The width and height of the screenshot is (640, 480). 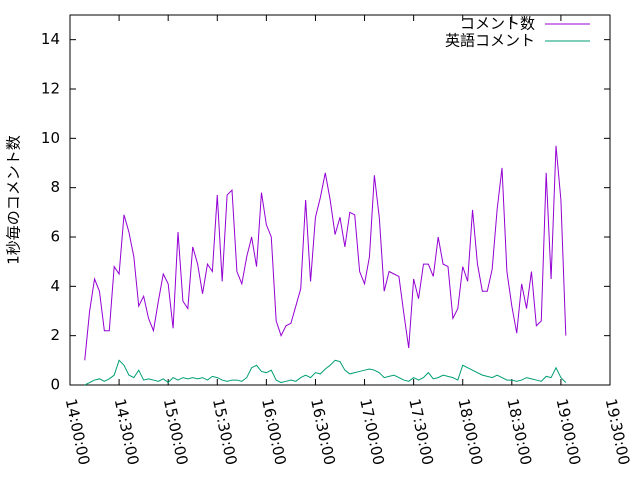 I want to click on y-tick-label: 0, so click(x=55, y=385).